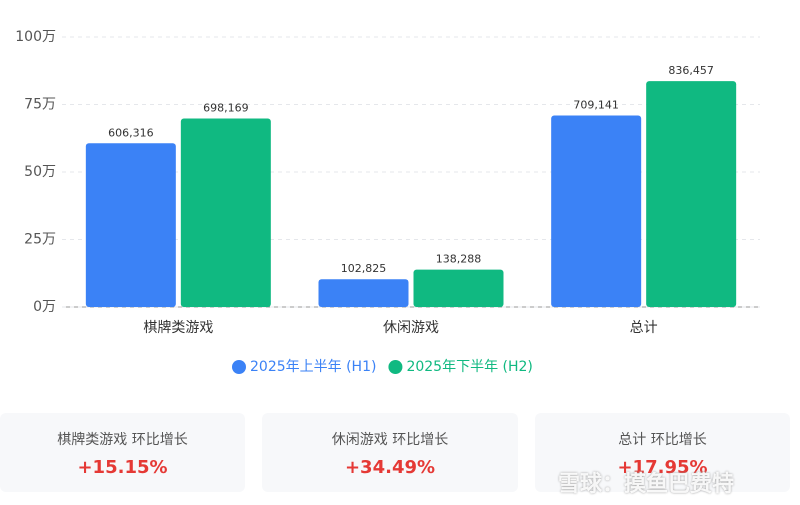 This screenshot has width=800, height=505. I want to click on card-value: +15.15%, so click(122, 467).